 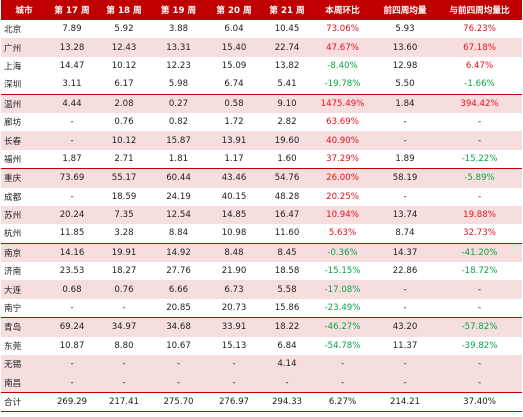 I want to click on cell-wow: -0.36%, so click(x=342, y=252).